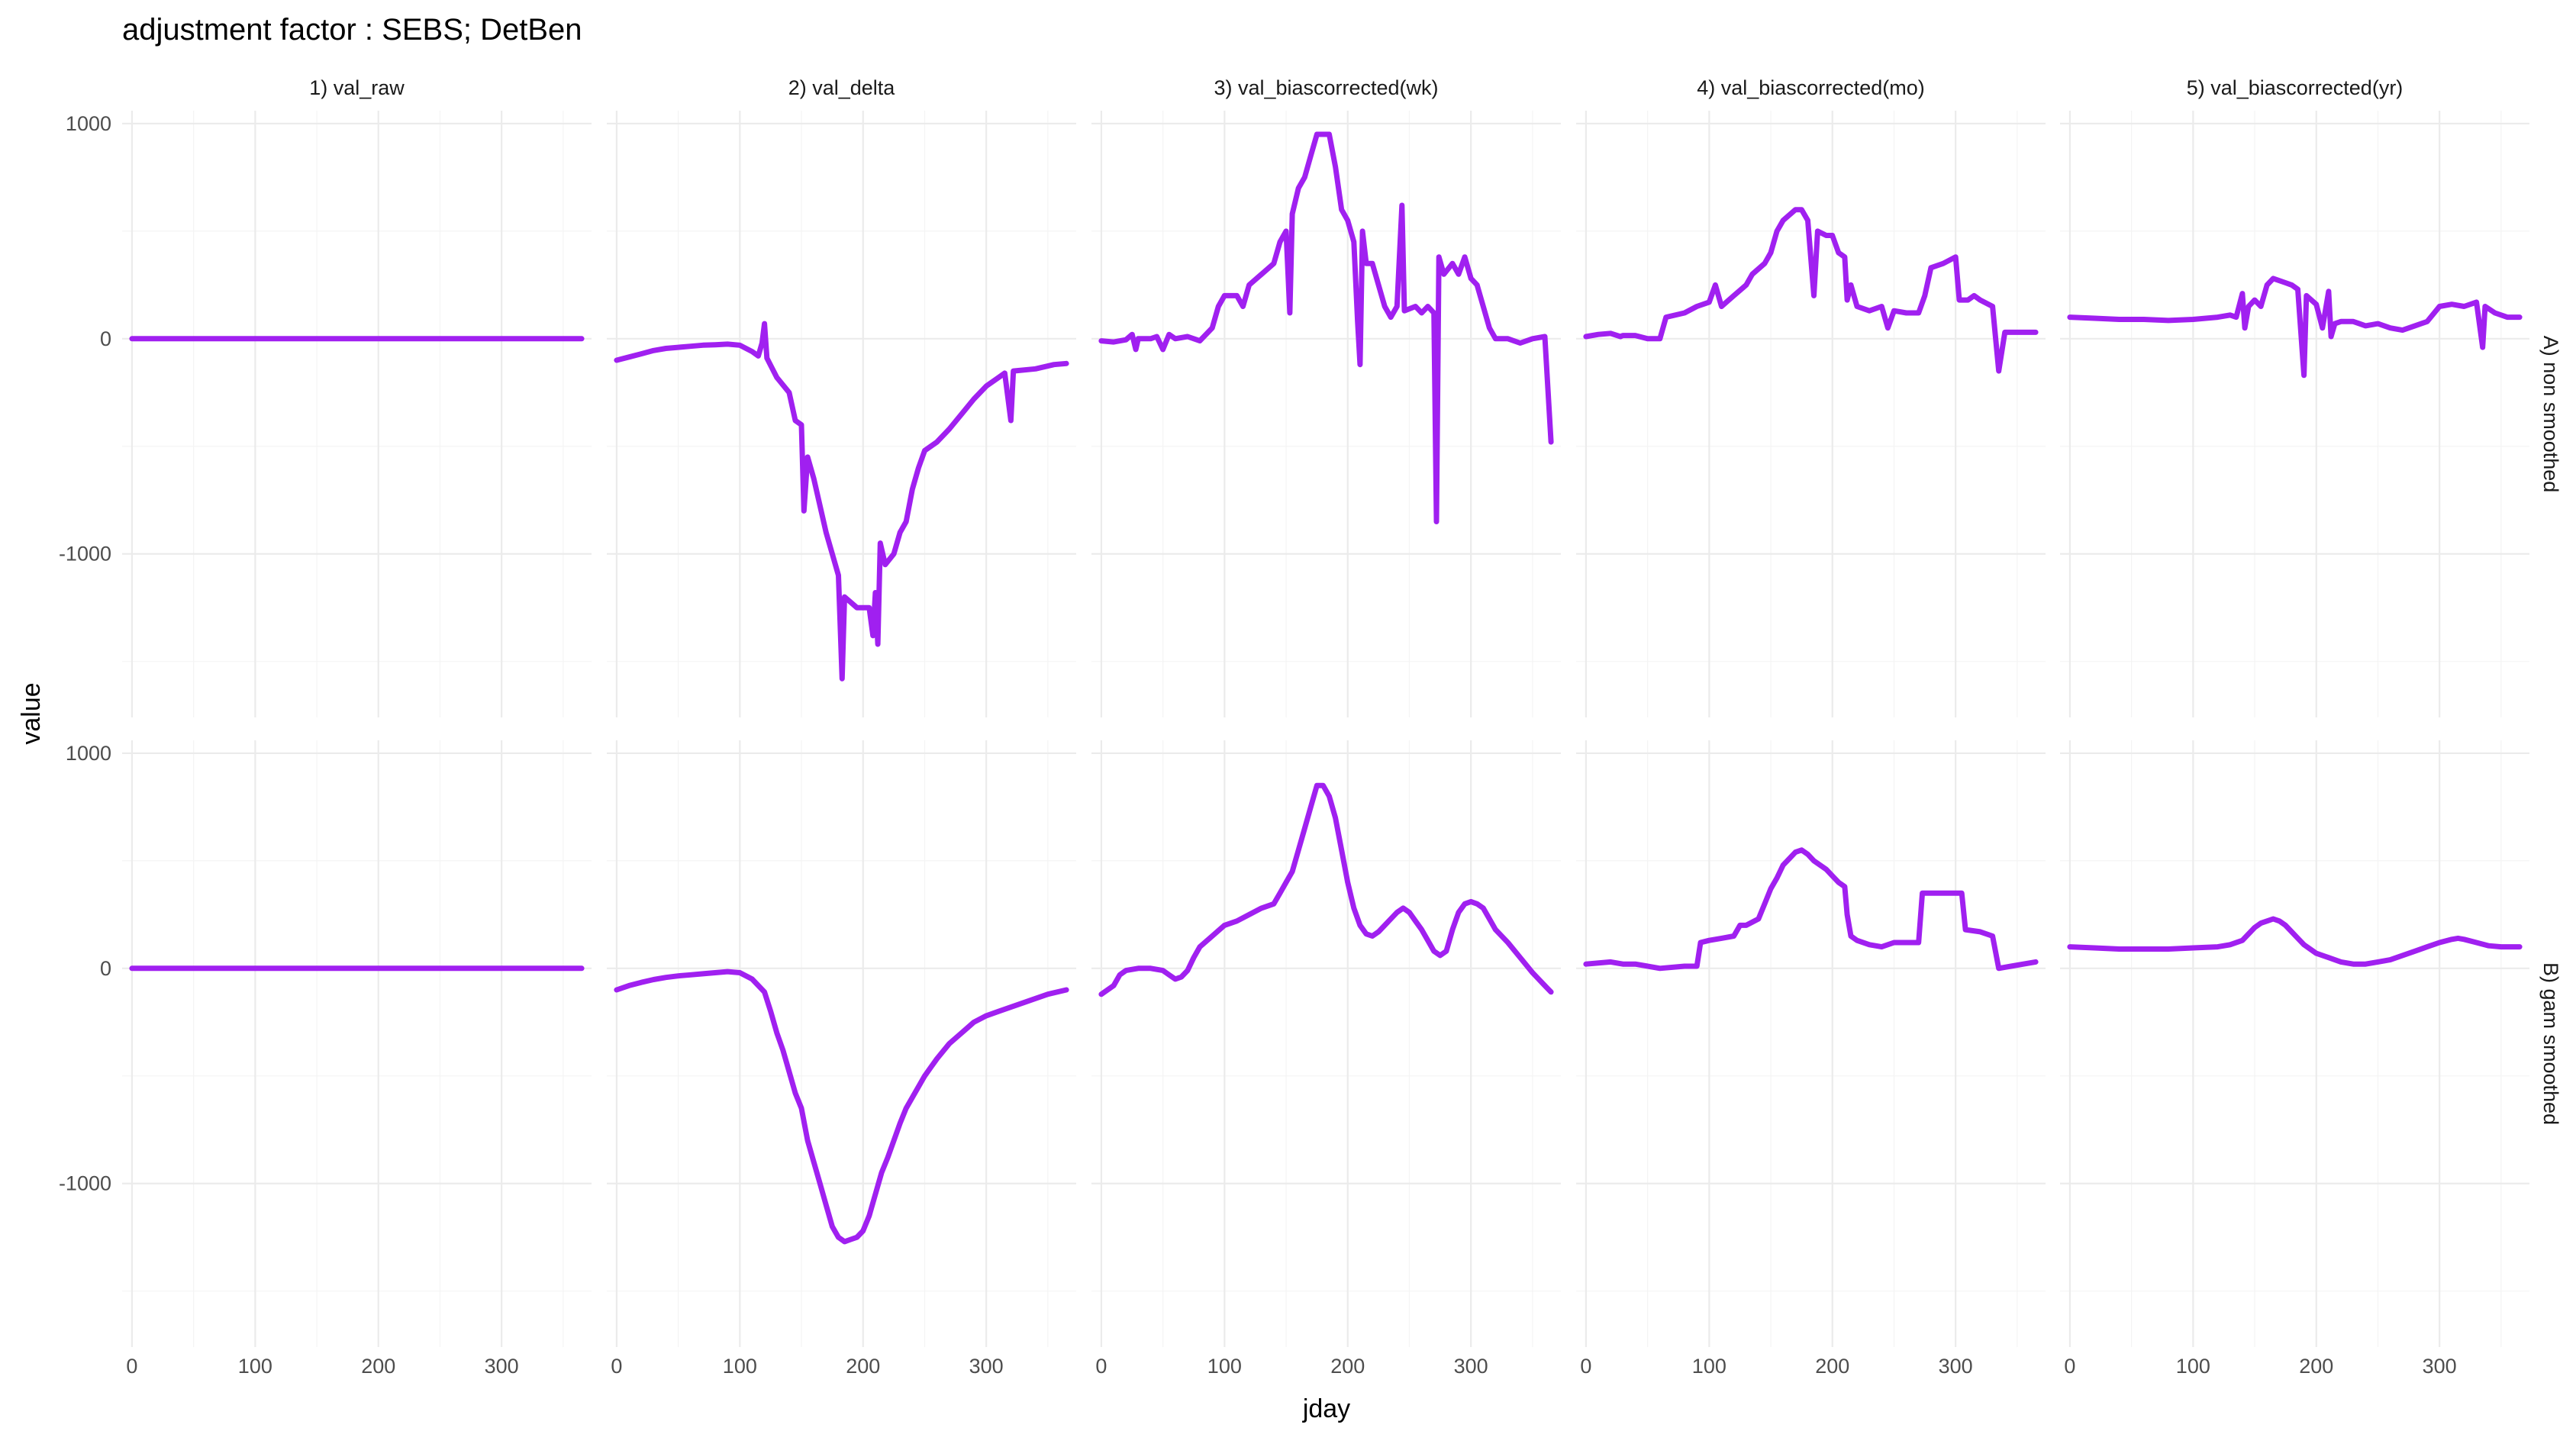 Image resolution: width=2576 pixels, height=1431 pixels. What do you see at coordinates (1811, 909) in the screenshot?
I see `series-line-r1-c3` at bounding box center [1811, 909].